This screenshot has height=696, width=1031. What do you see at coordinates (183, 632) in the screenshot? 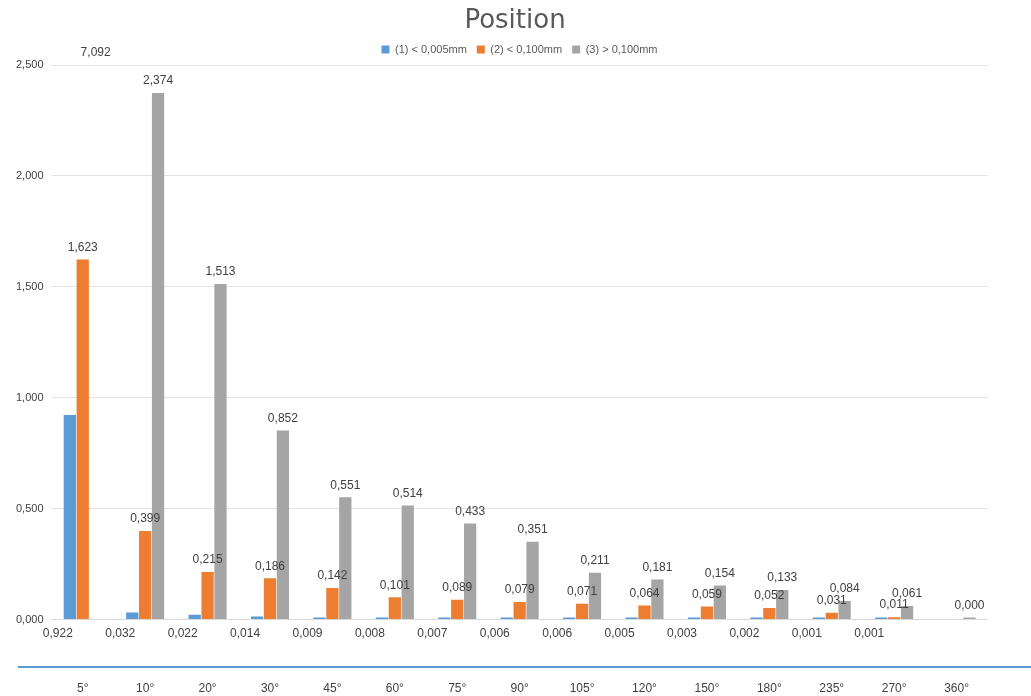
I see `data-label: 0,022` at bounding box center [183, 632].